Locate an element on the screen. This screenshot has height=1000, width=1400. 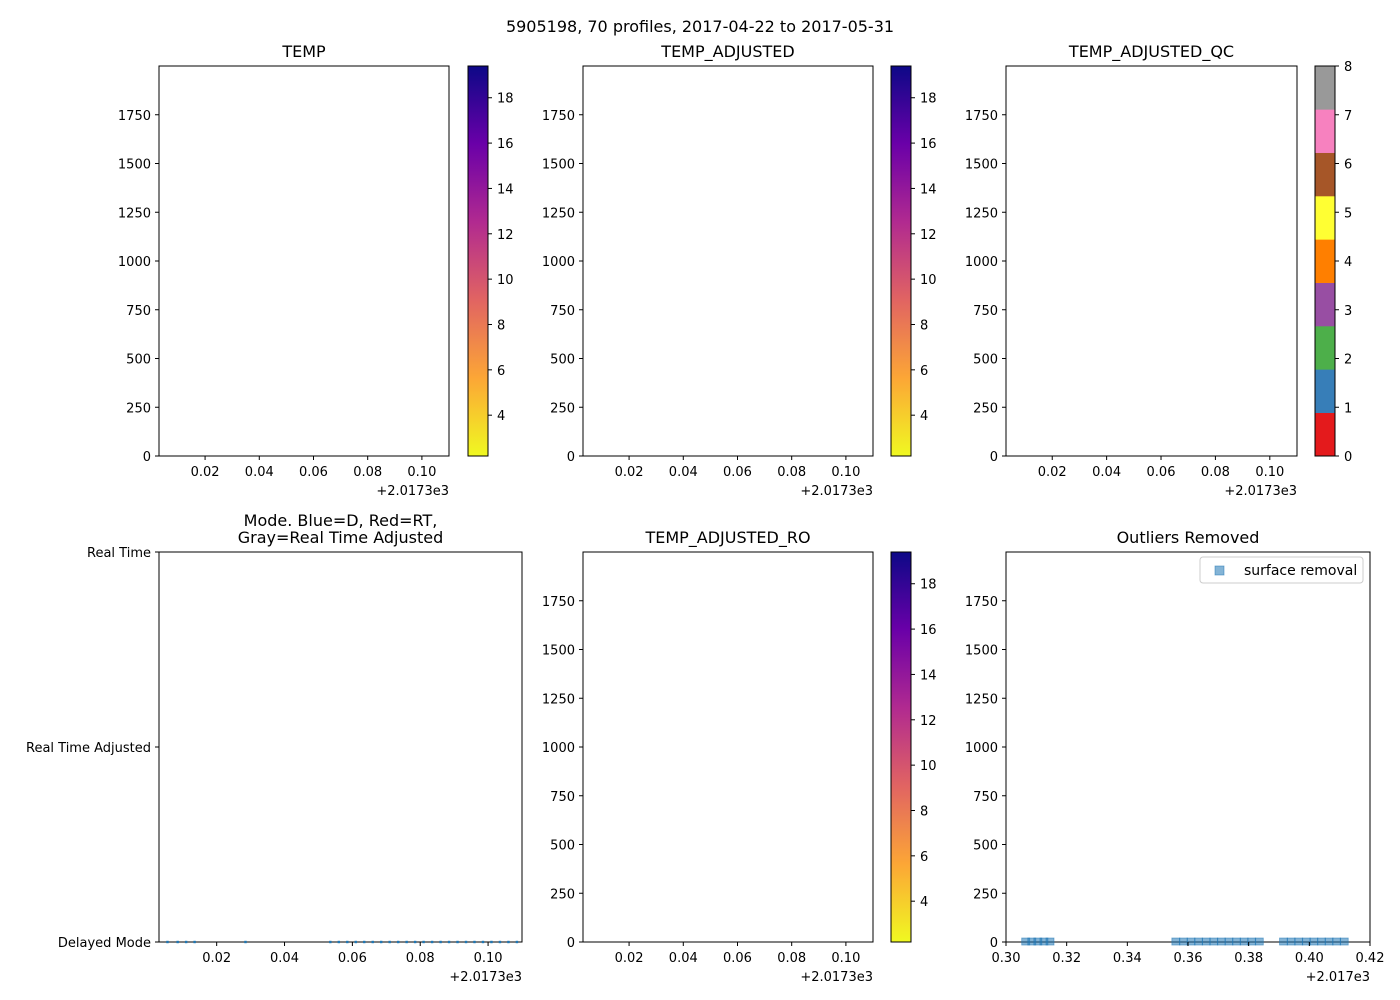
colorbar-tick-label: 16 is located at coordinates (928, 144).